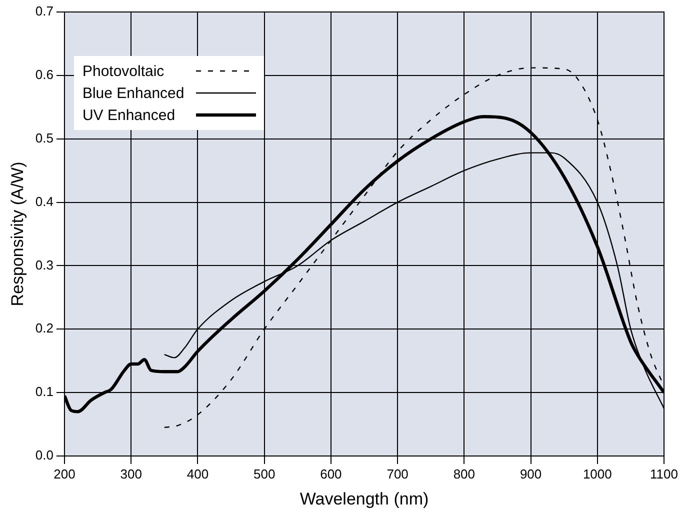 Image resolution: width=681 pixels, height=514 pixels. What do you see at coordinates (44, 264) in the screenshot?
I see `y-tick-label: 0.3` at bounding box center [44, 264].